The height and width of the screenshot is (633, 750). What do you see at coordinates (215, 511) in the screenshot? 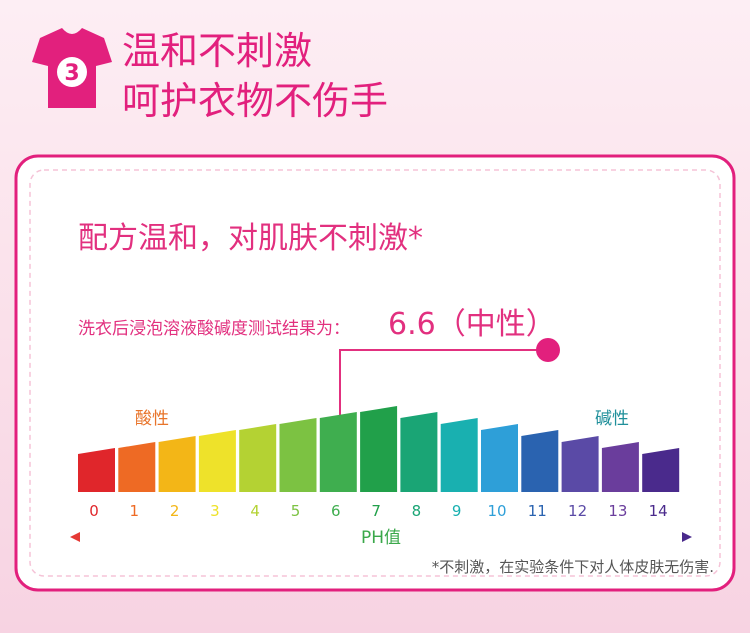
I see `ph-number: 3` at bounding box center [215, 511].